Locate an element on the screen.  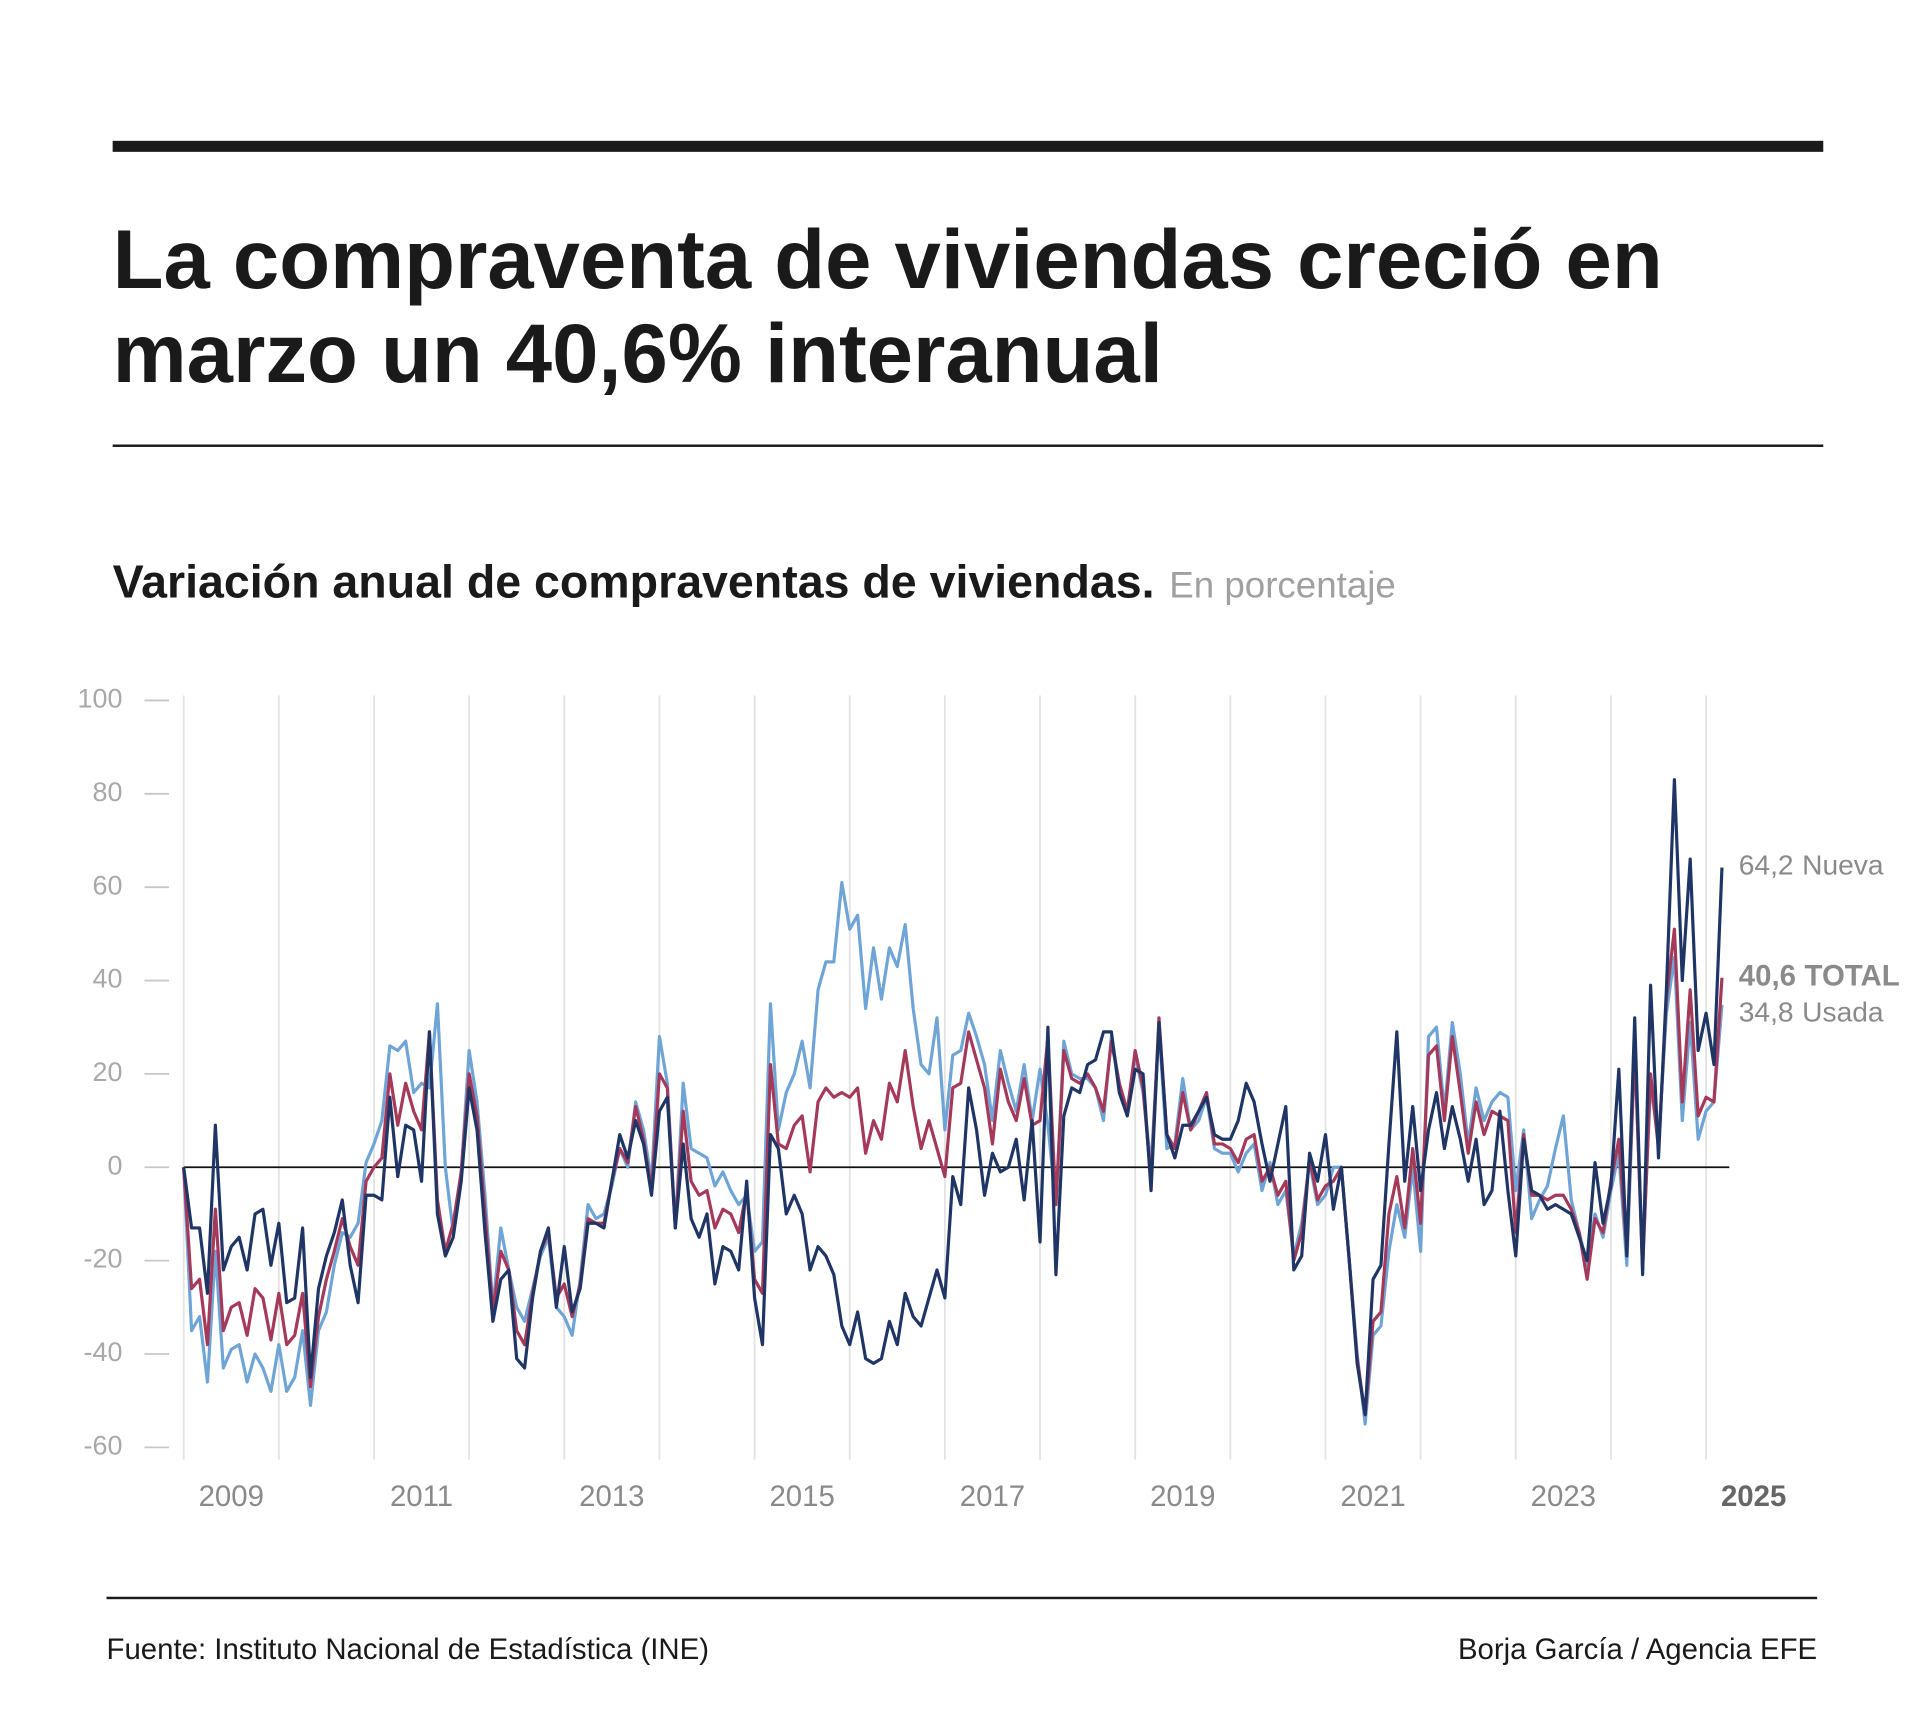
end-value: 40,6 is located at coordinates (1767, 975).